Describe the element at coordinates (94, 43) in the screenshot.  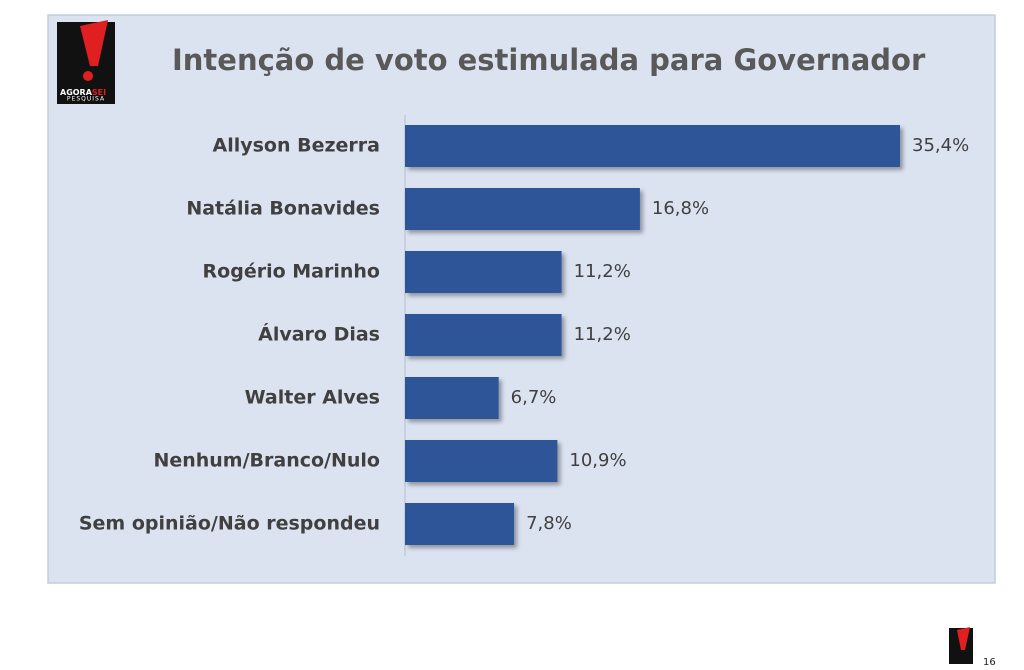
I see `logo-mark` at that location.